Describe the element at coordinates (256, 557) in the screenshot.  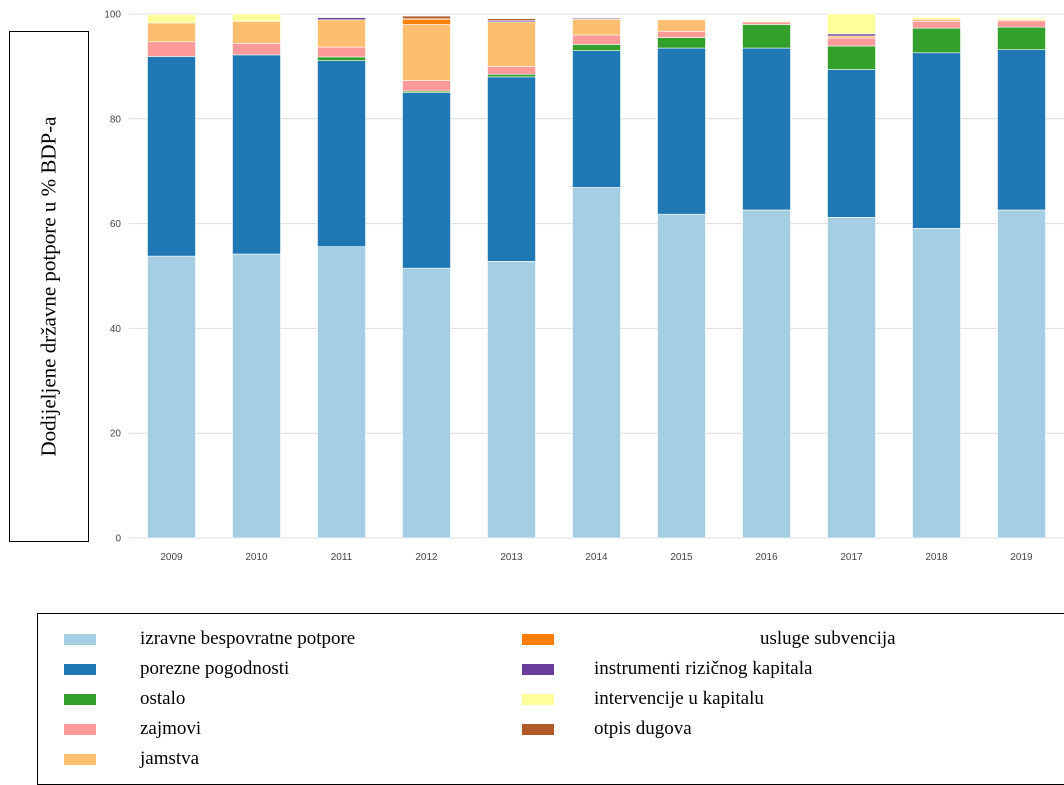
I see `x-tick-label: 2010` at that location.